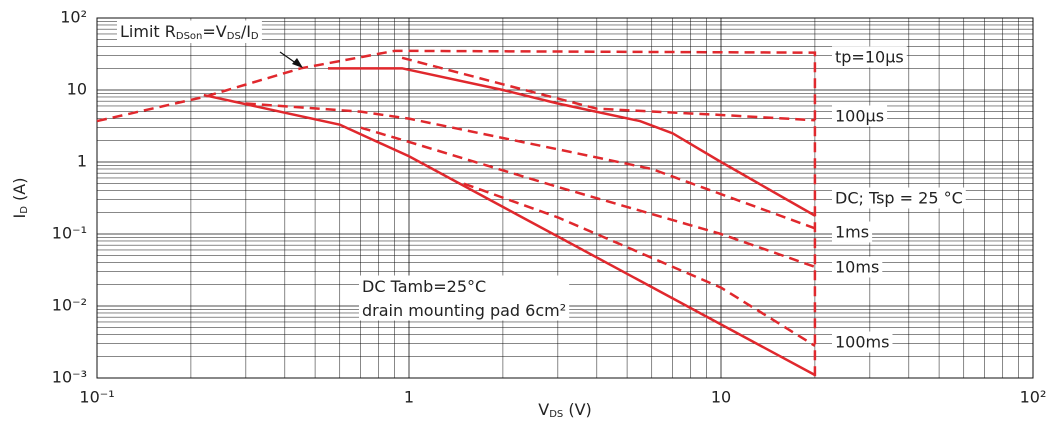 This screenshot has width=1060, height=426. I want to click on series-label: 10ms, so click(857, 267).